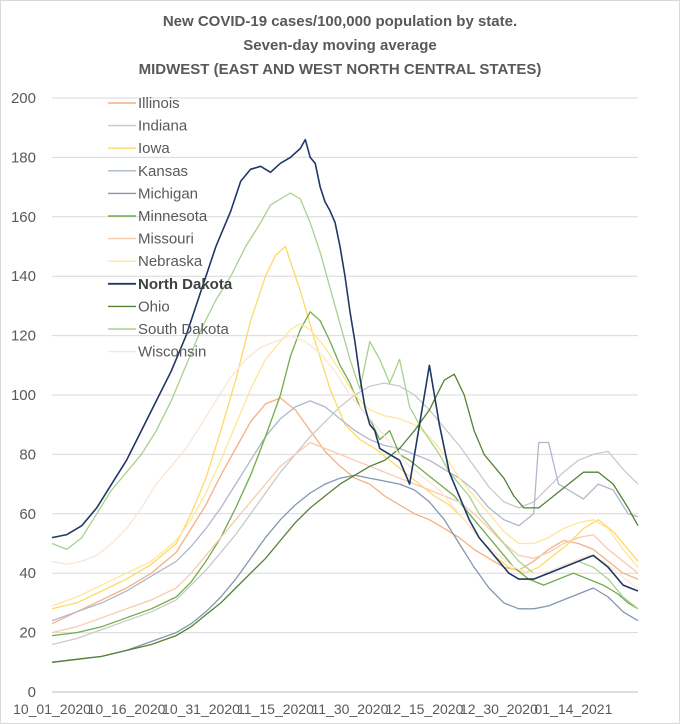 The image size is (680, 724). I want to click on y-tick-label: 200, so click(23, 98).